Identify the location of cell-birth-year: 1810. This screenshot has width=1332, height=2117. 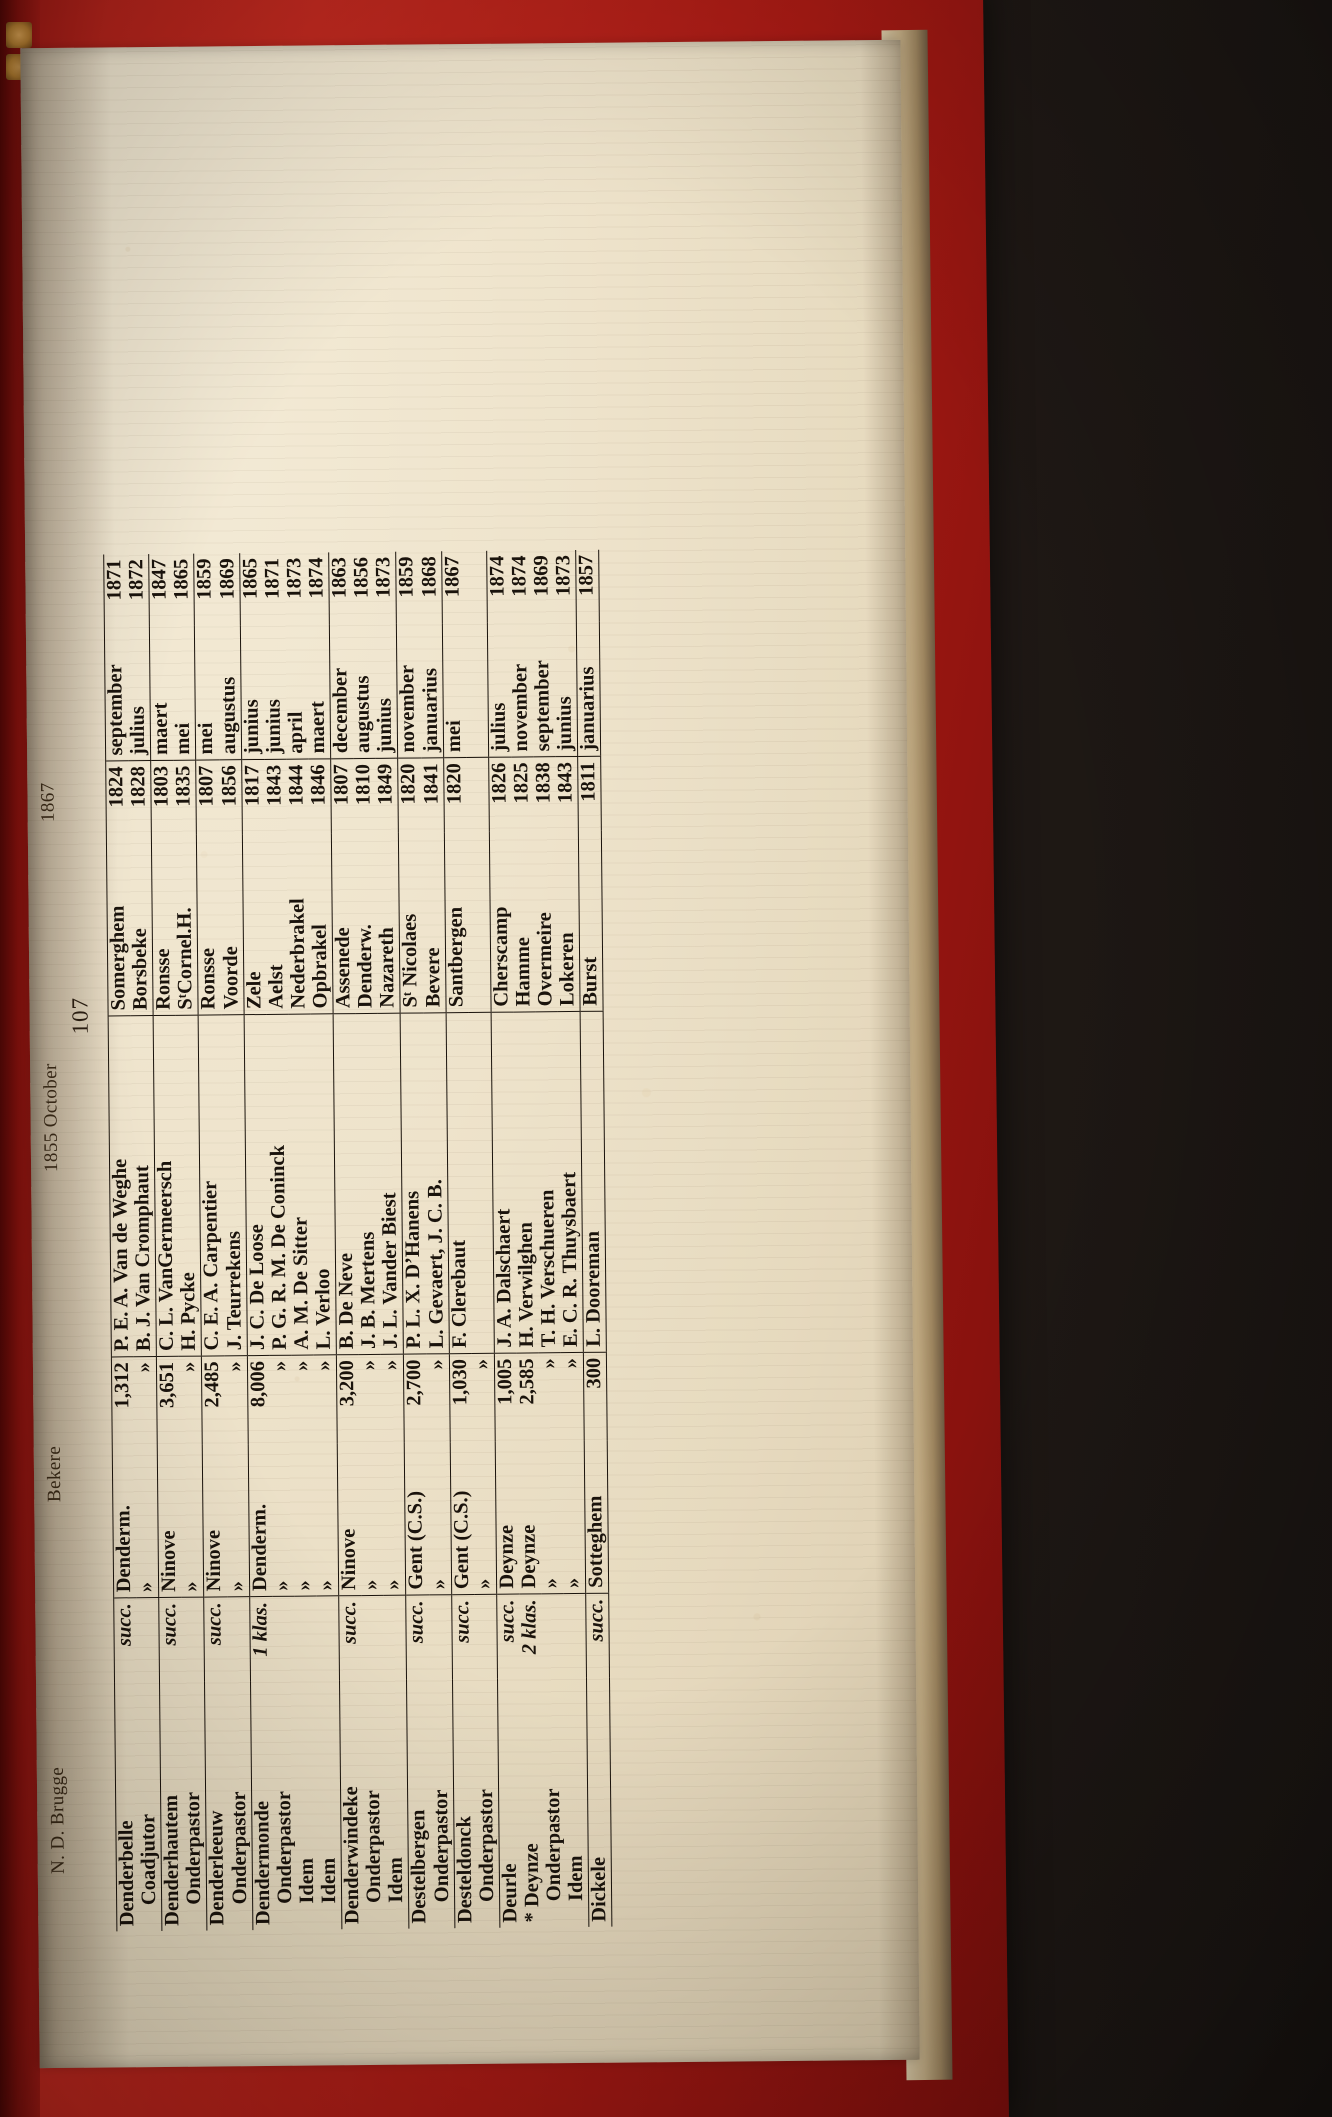
(363, 784).